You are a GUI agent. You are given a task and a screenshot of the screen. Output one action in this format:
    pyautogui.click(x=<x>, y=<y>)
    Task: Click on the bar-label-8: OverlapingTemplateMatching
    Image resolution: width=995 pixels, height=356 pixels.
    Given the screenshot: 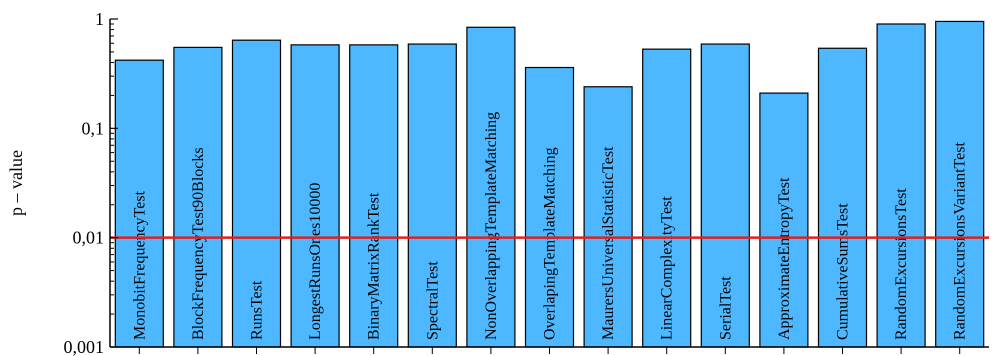 What is the action you would take?
    pyautogui.click(x=550, y=243)
    